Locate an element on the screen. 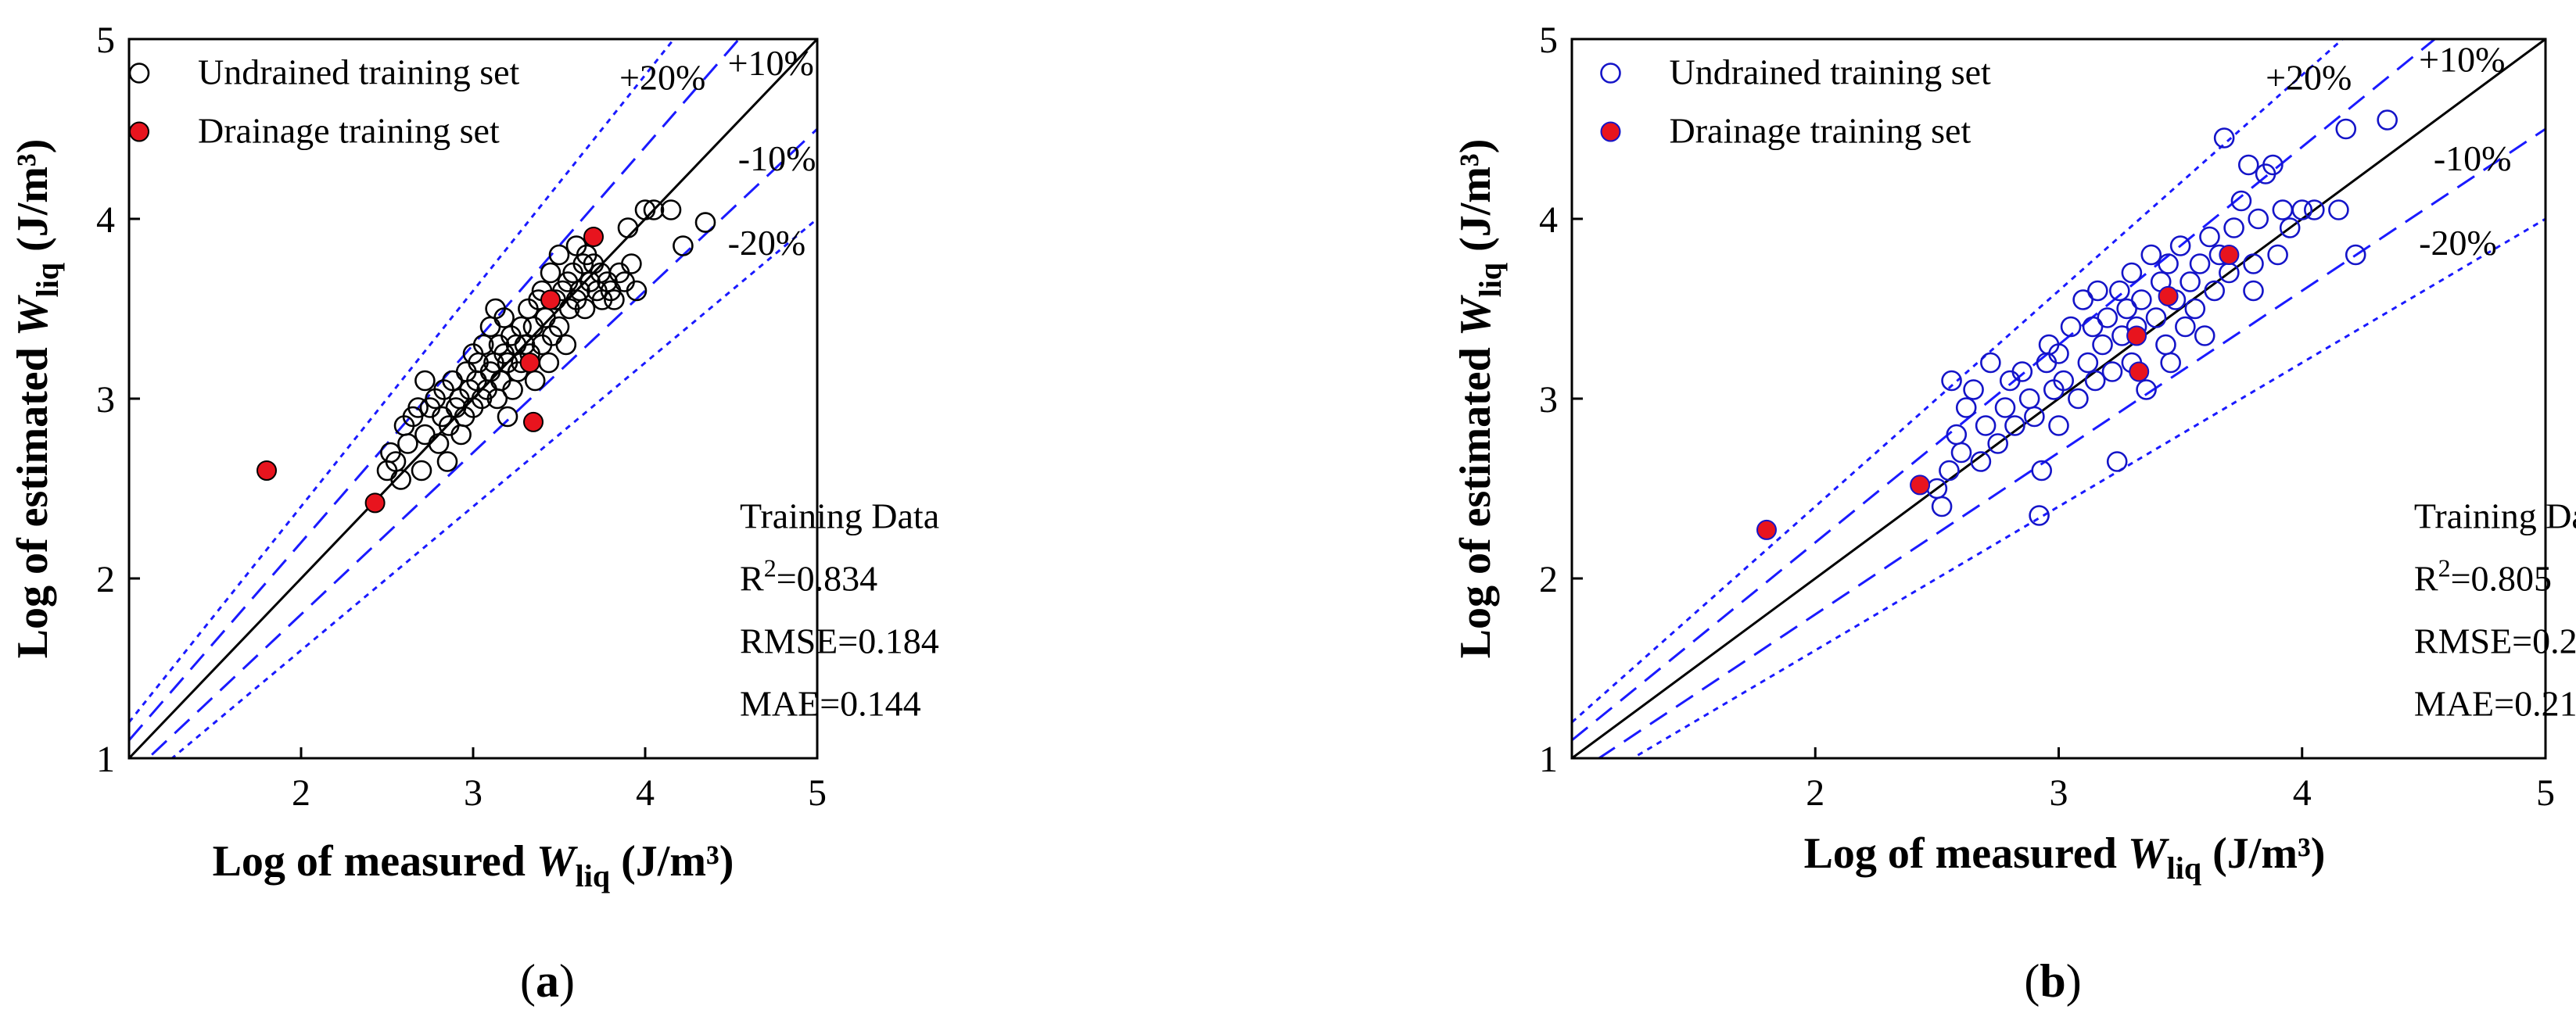 This screenshot has width=2576, height=1024. y-tick-label: 3 is located at coordinates (106, 400).